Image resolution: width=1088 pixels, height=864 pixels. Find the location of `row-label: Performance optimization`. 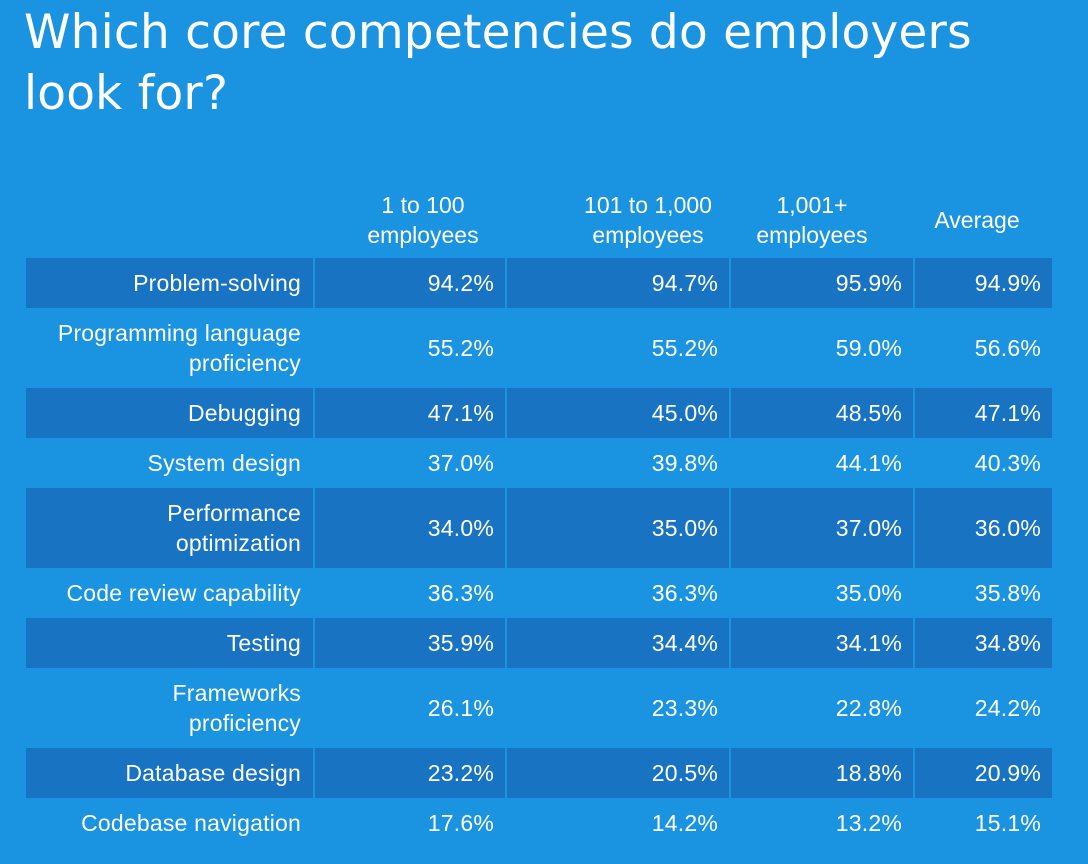

row-label: Performance optimization is located at coordinates (234, 528).